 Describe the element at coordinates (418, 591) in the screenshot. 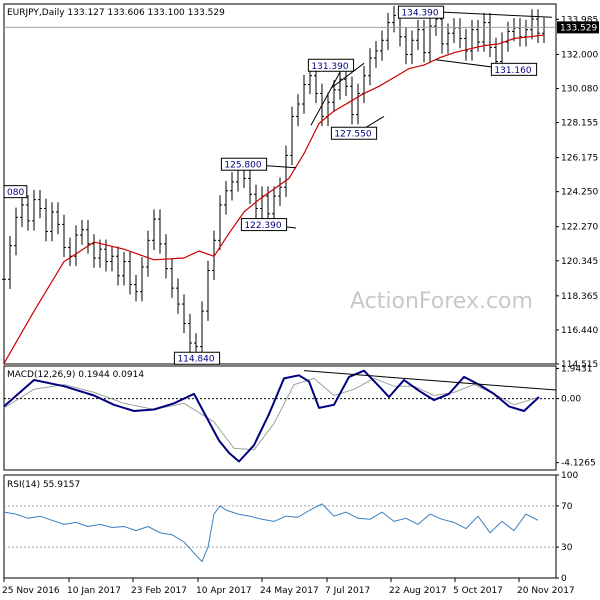

I see `date-tick-label: 22 Aug 2017` at that location.